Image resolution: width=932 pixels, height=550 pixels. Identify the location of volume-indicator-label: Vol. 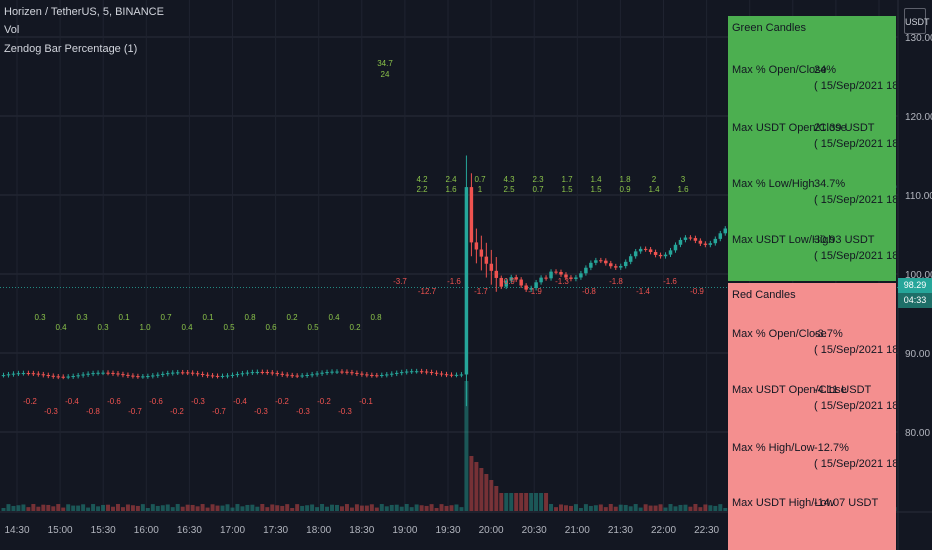
(12, 30).